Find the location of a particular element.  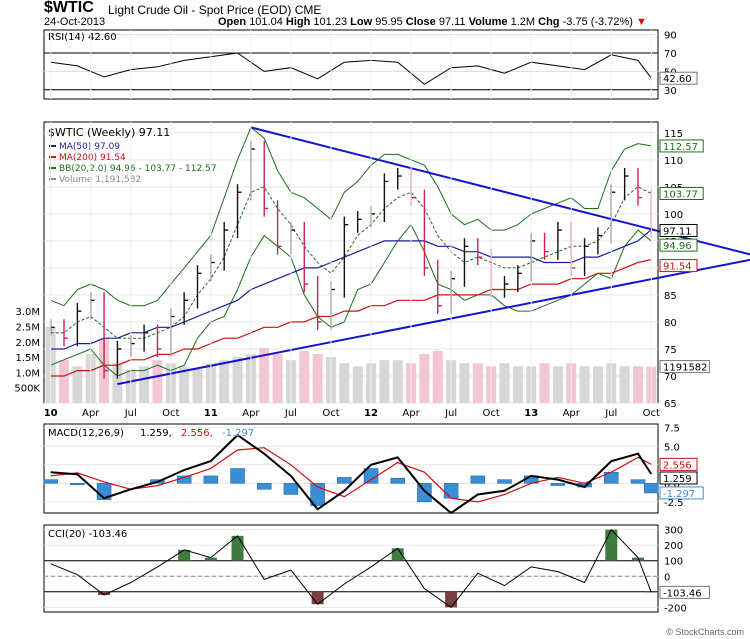

macd-tick-label: 7.5 is located at coordinates (672, 429).